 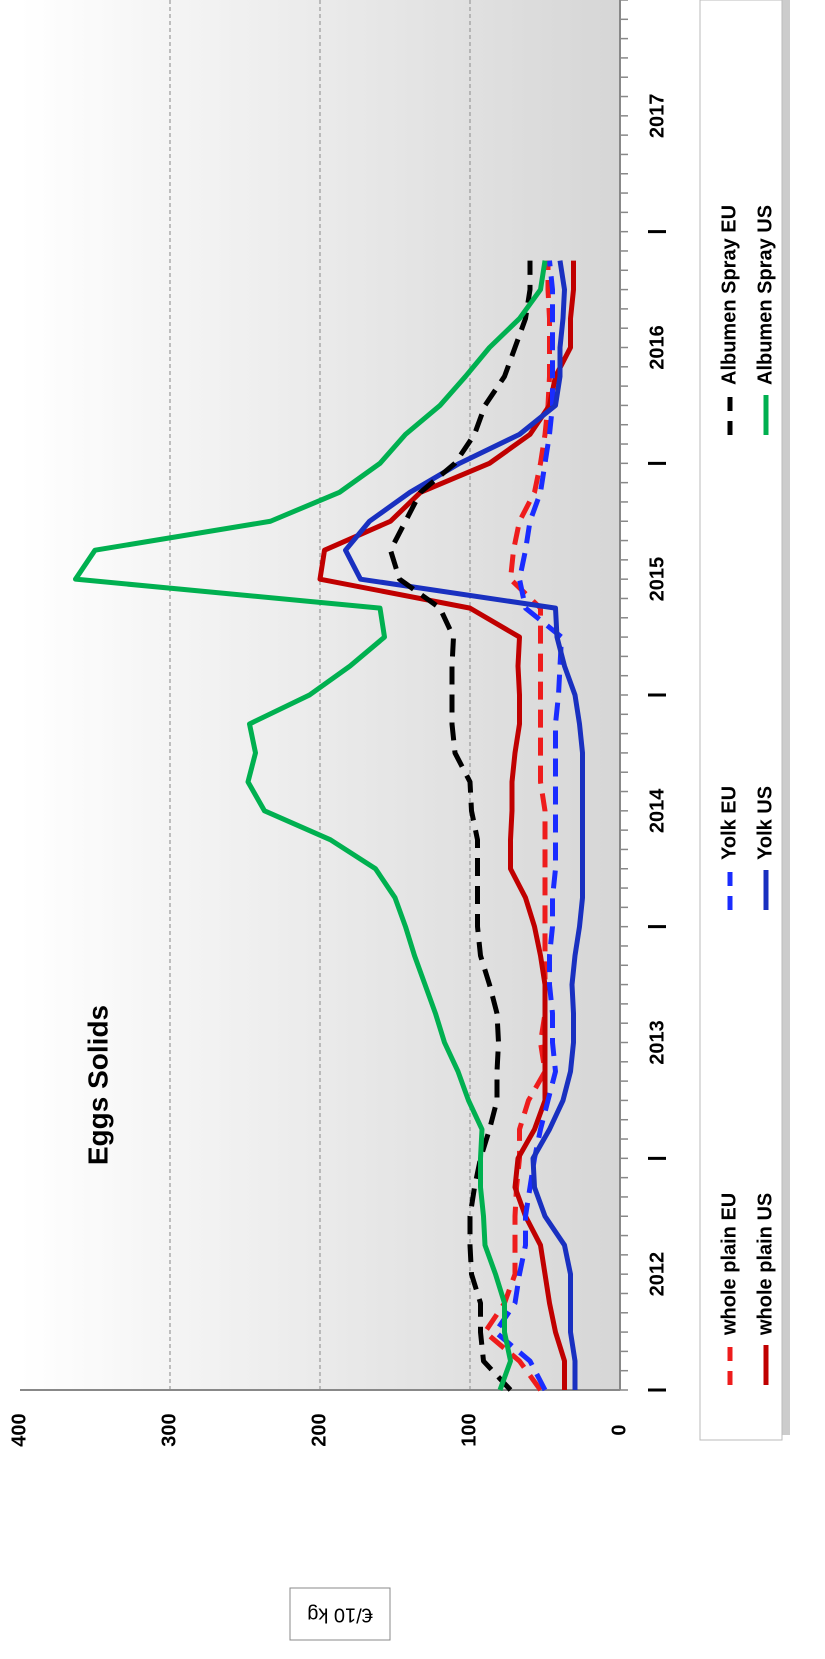 What do you see at coordinates (657, 579) in the screenshot?
I see `x-tick-label: 2015` at bounding box center [657, 579].